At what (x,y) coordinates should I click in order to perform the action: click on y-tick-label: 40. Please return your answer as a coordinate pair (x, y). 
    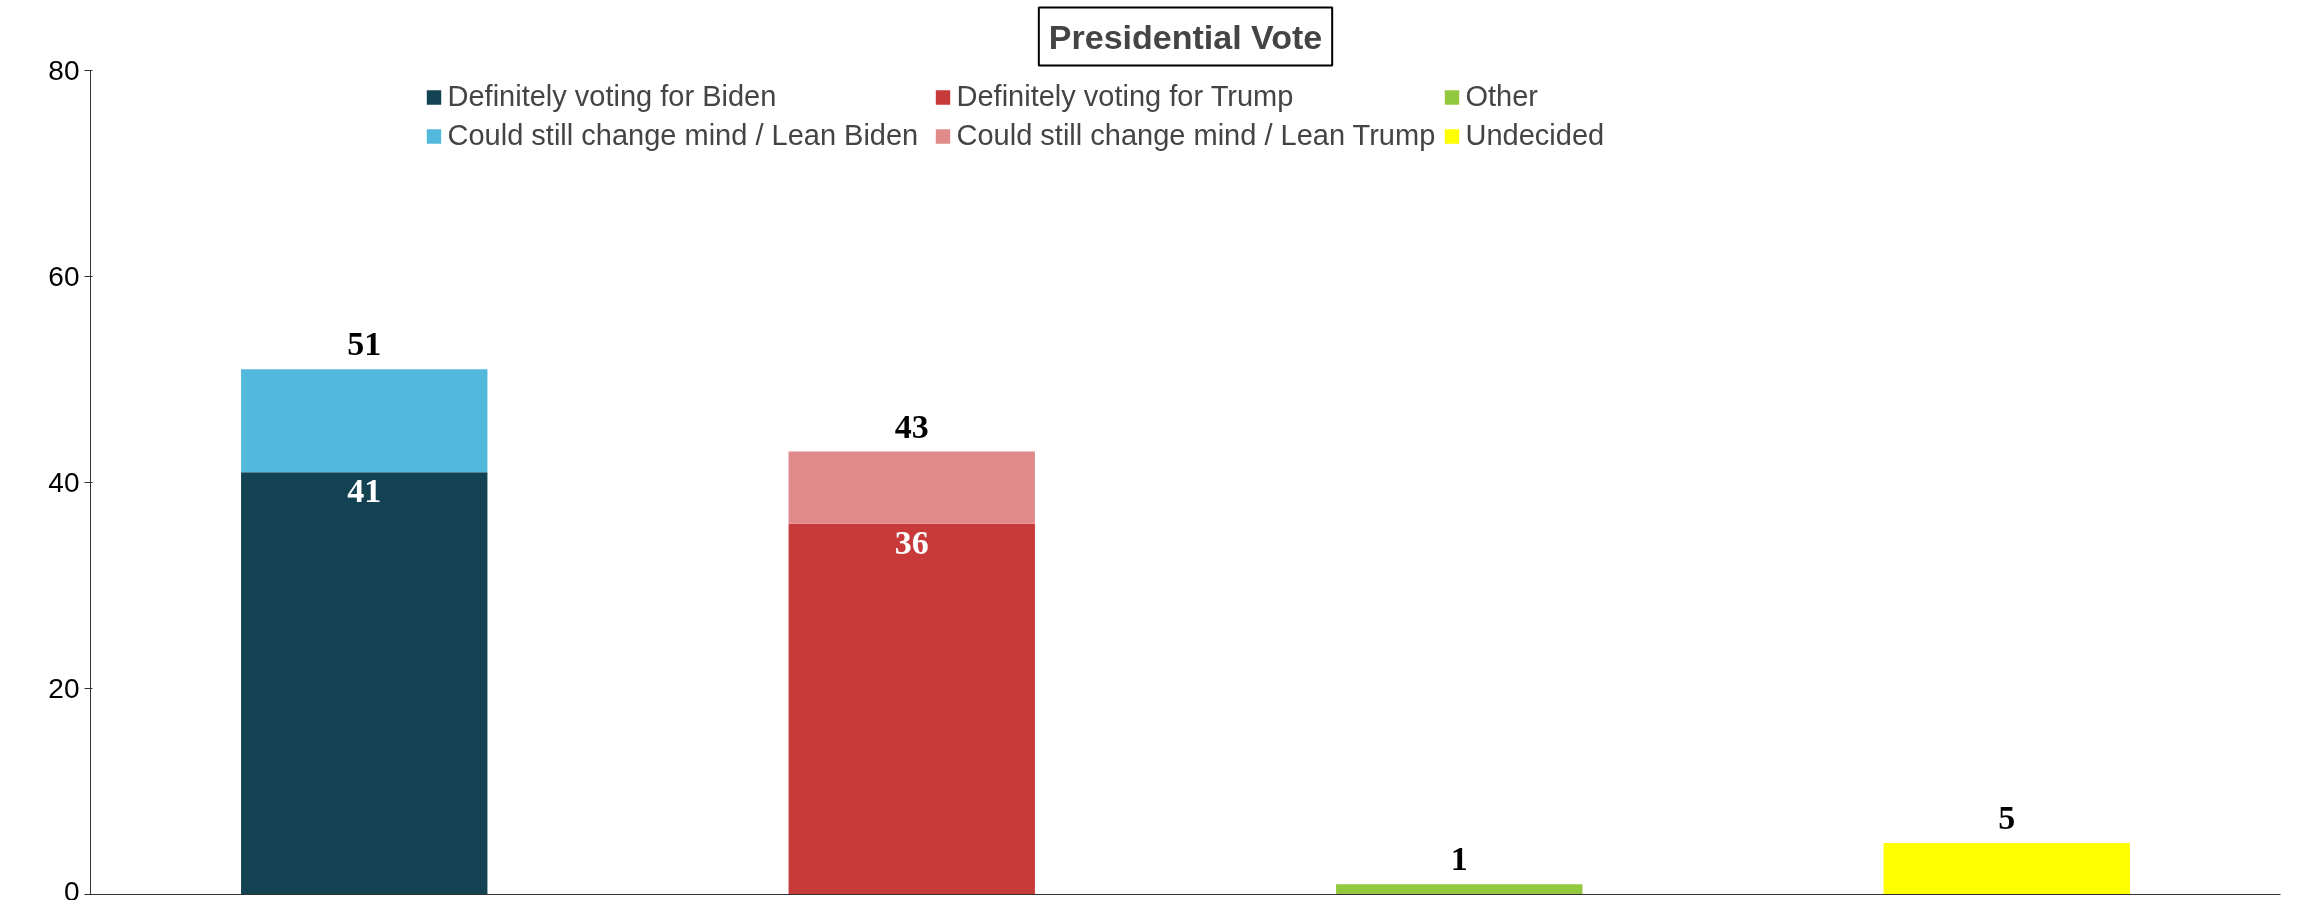
    Looking at the image, I should click on (64, 482).